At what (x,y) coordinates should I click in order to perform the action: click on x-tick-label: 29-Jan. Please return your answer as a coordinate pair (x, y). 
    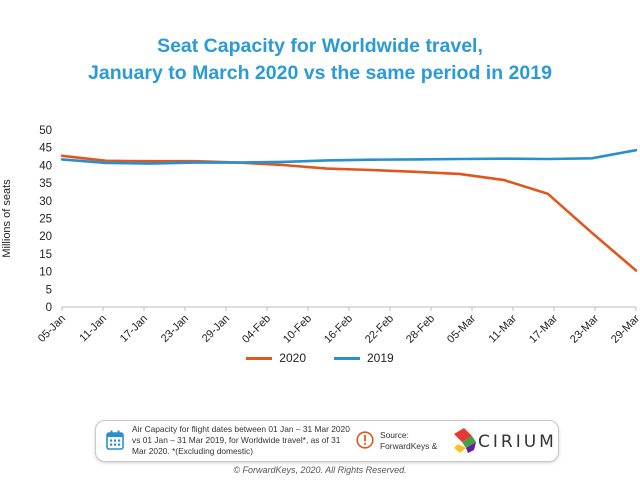
    Looking at the image, I should click on (216, 329).